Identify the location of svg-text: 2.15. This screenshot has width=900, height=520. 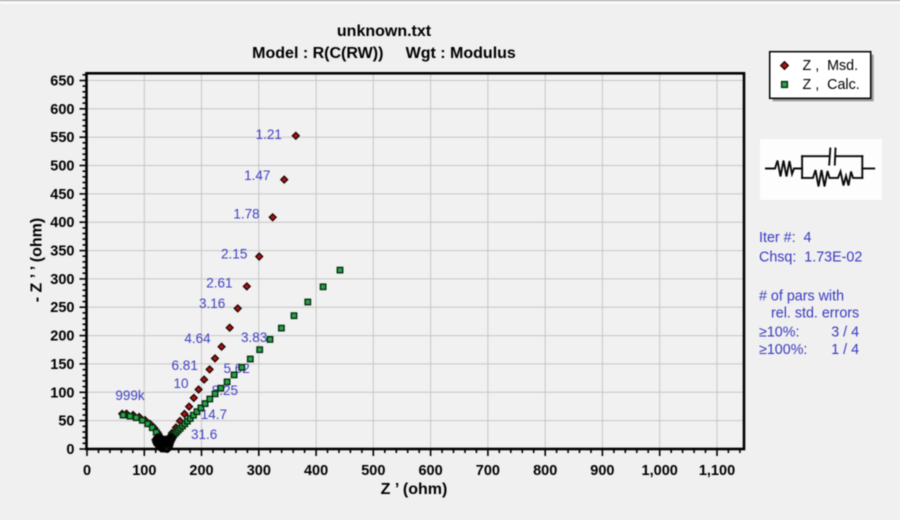
(234, 253).